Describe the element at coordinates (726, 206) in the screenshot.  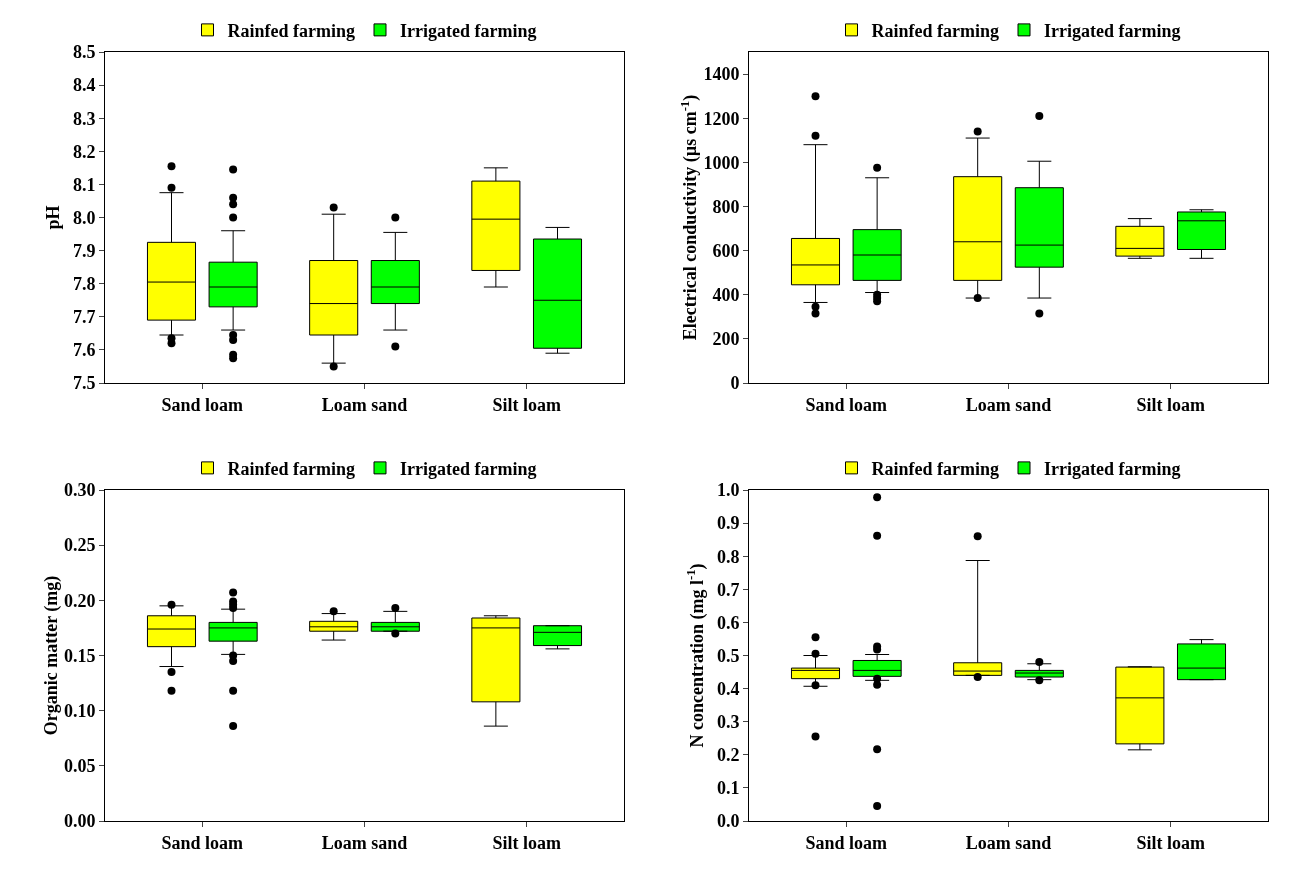
I see `y-tick-label: 800` at that location.